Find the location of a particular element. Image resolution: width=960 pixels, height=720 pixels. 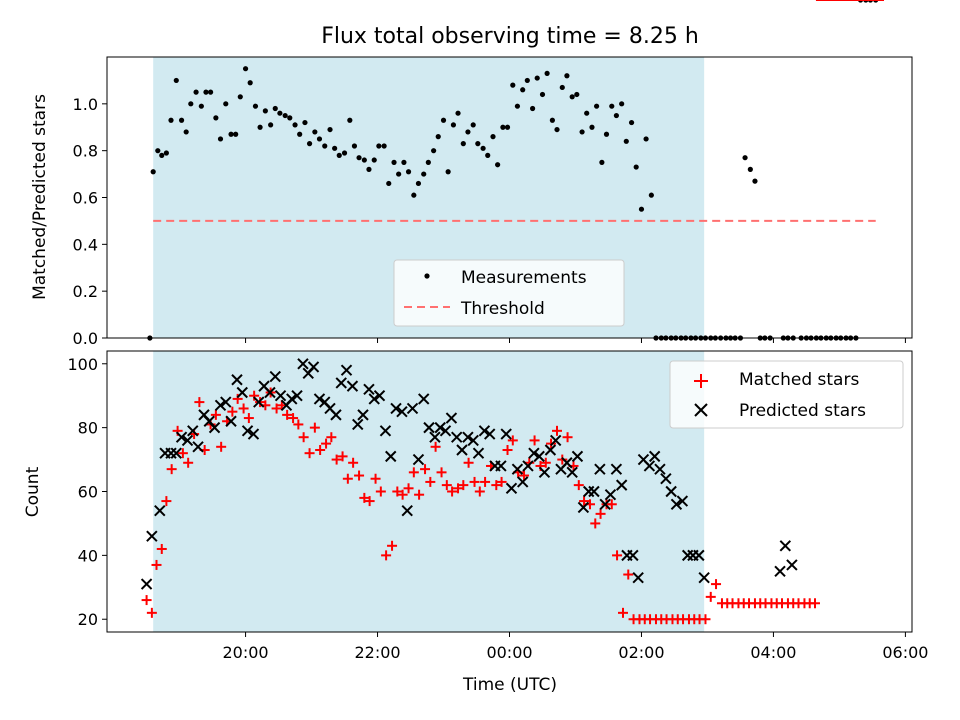

legend-measurements-marker is located at coordinates (427, 276).